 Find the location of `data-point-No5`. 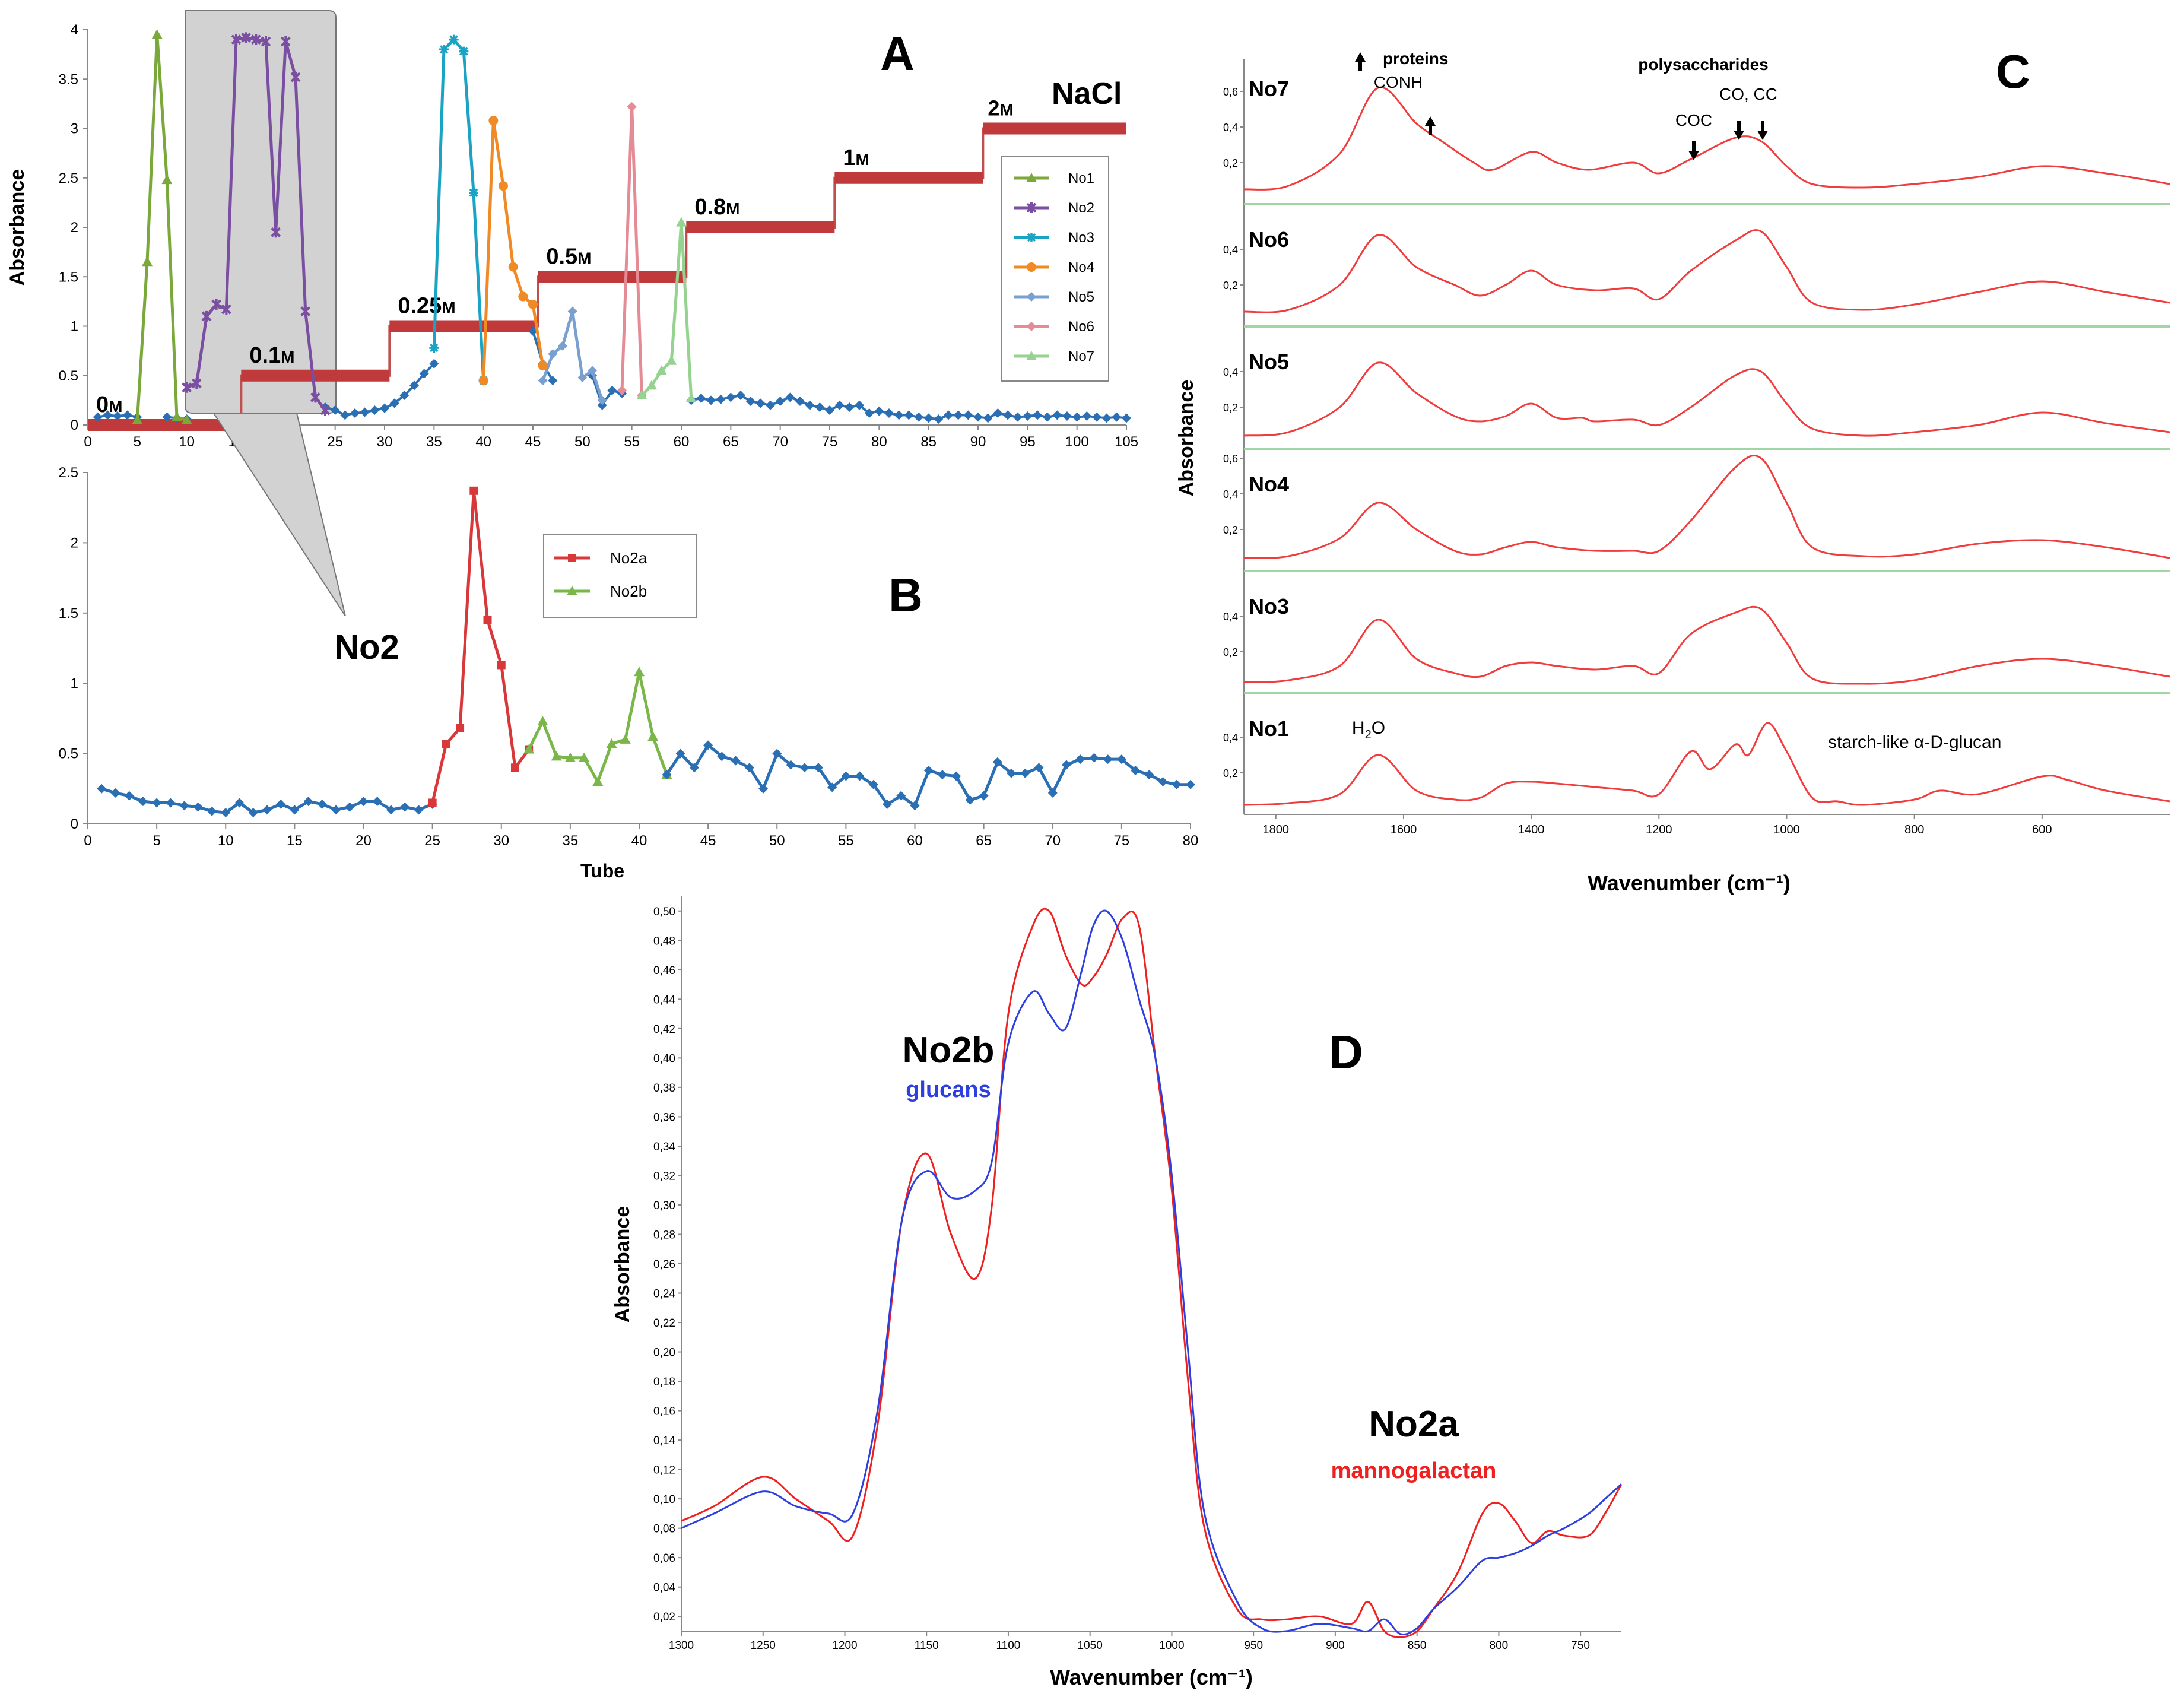

data-point-No5 is located at coordinates (582, 378).